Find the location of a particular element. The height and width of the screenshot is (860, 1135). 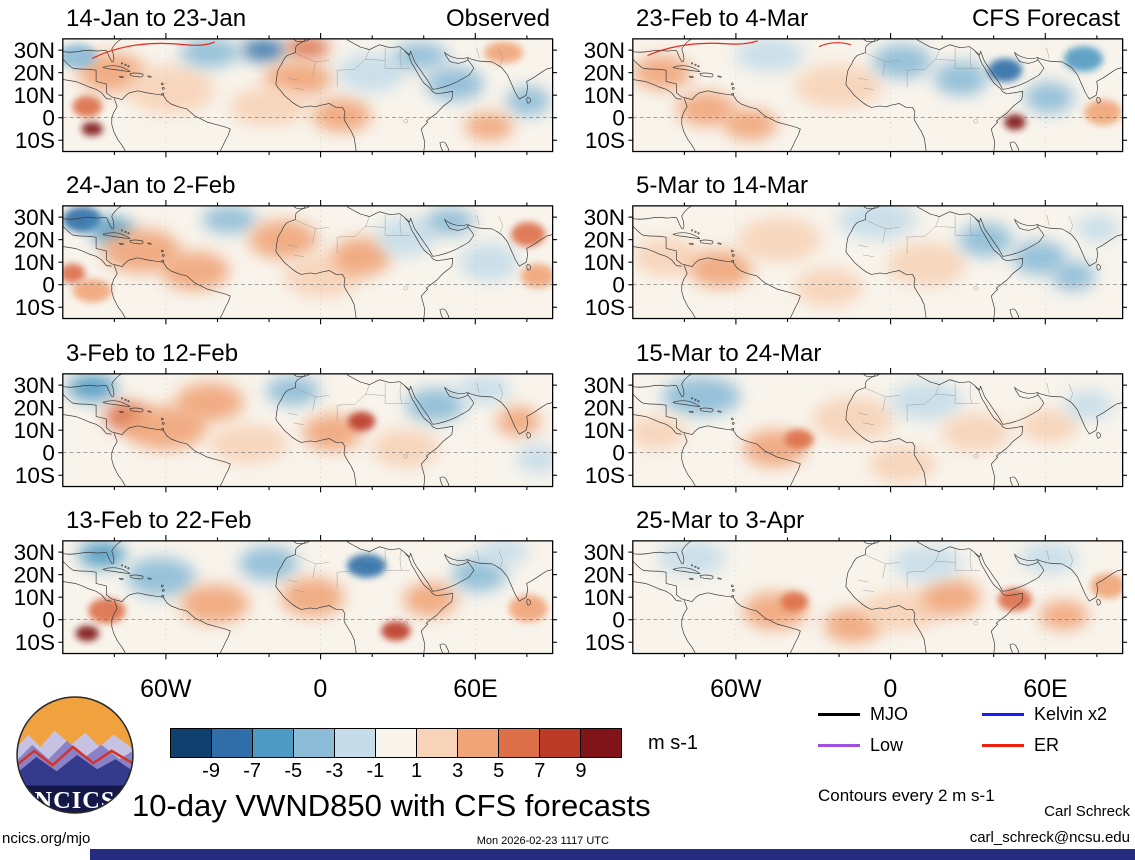

colorbar-tick-label: 7 is located at coordinates (540, 771).